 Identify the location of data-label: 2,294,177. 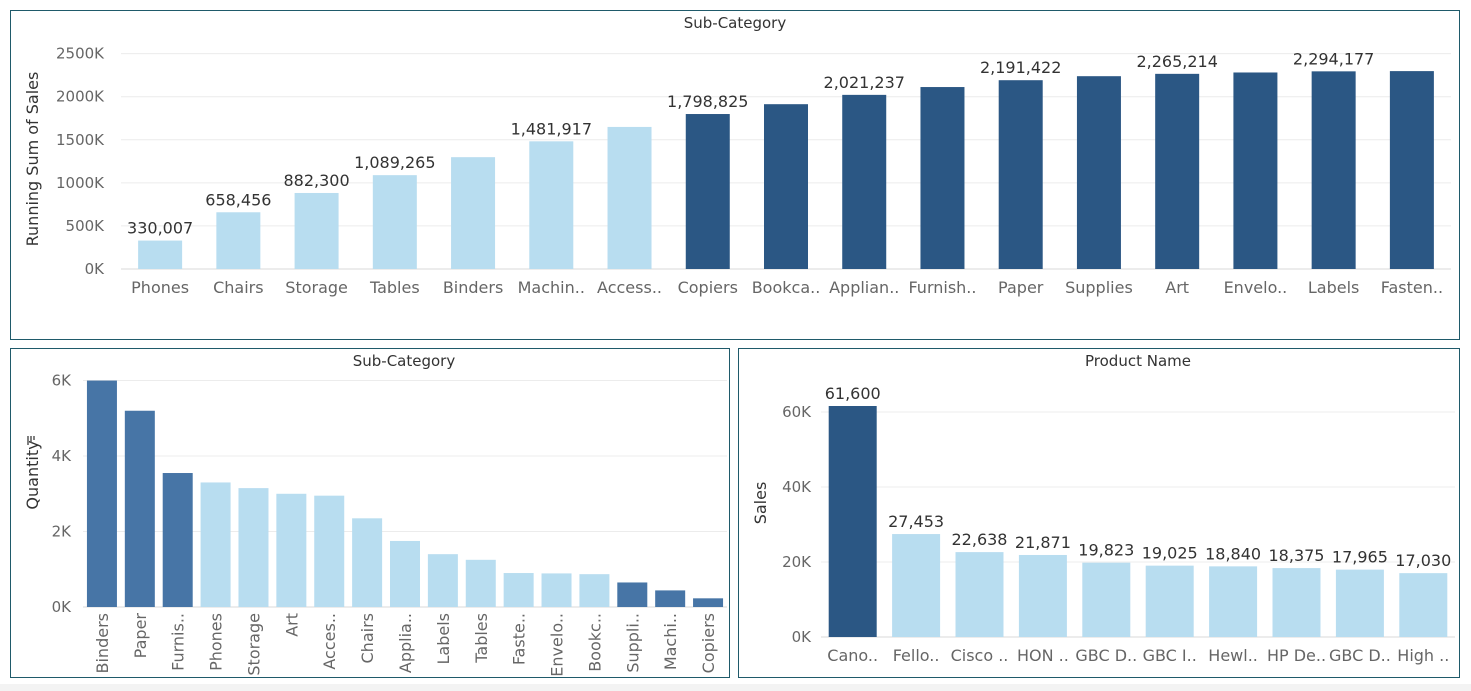
(1333, 58).